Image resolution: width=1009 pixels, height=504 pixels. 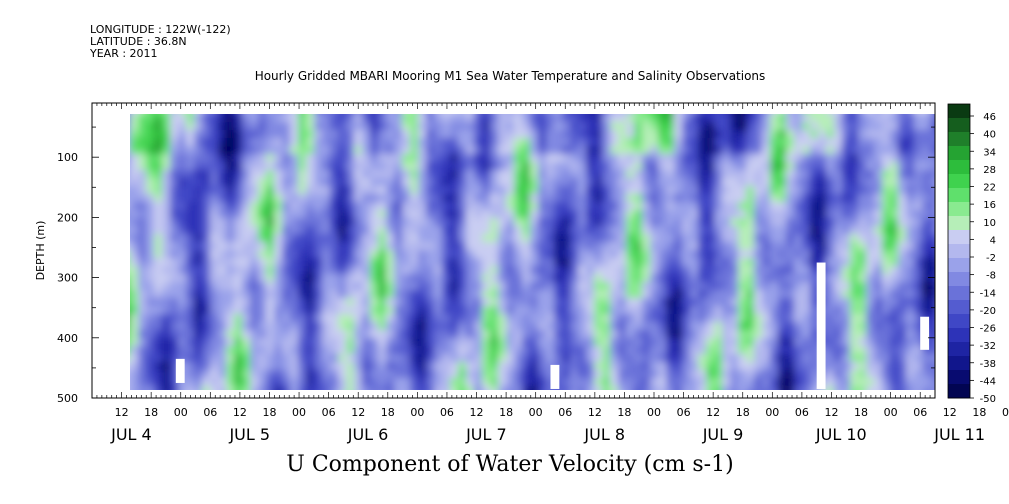 I want to click on y-tick-label: 400, so click(x=67, y=338).